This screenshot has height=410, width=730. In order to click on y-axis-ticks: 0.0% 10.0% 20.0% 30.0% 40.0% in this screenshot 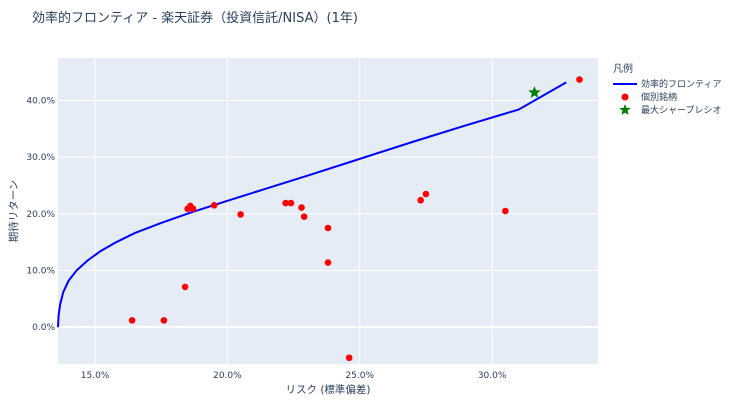, I will do `click(40, 215)`.